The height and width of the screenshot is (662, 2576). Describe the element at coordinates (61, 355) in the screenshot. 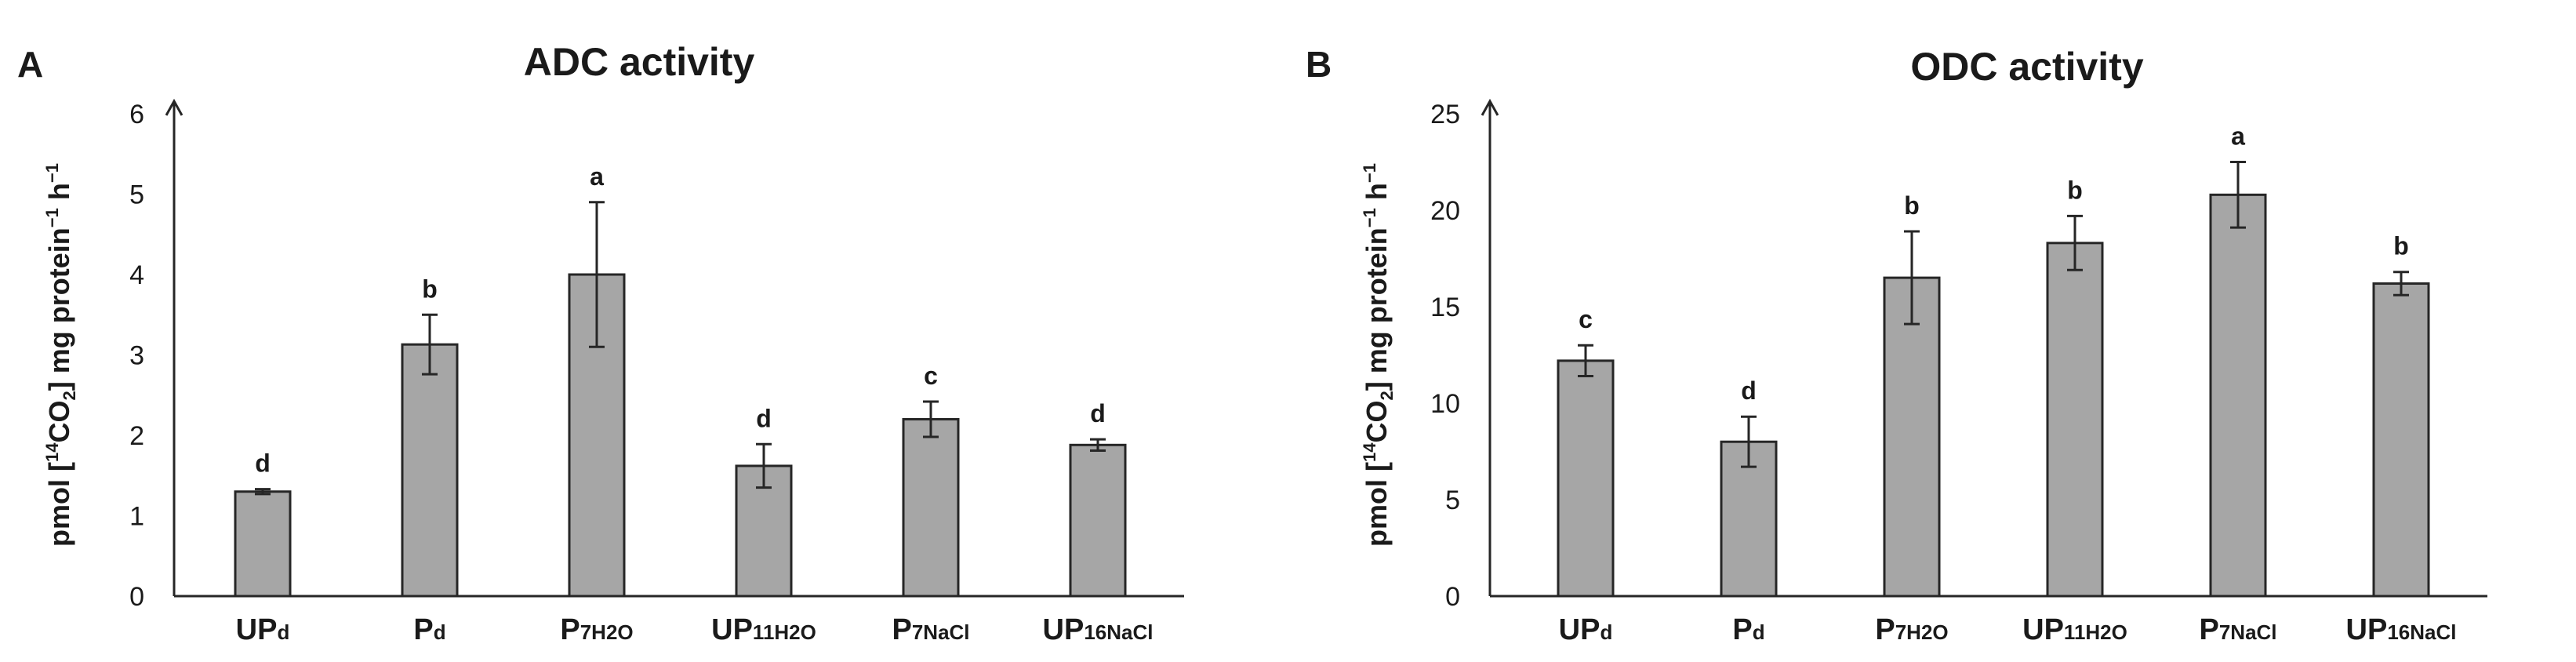

I see `panel-a-y-axis-label: pmol [14CO2] mg protein−1 h−1` at that location.